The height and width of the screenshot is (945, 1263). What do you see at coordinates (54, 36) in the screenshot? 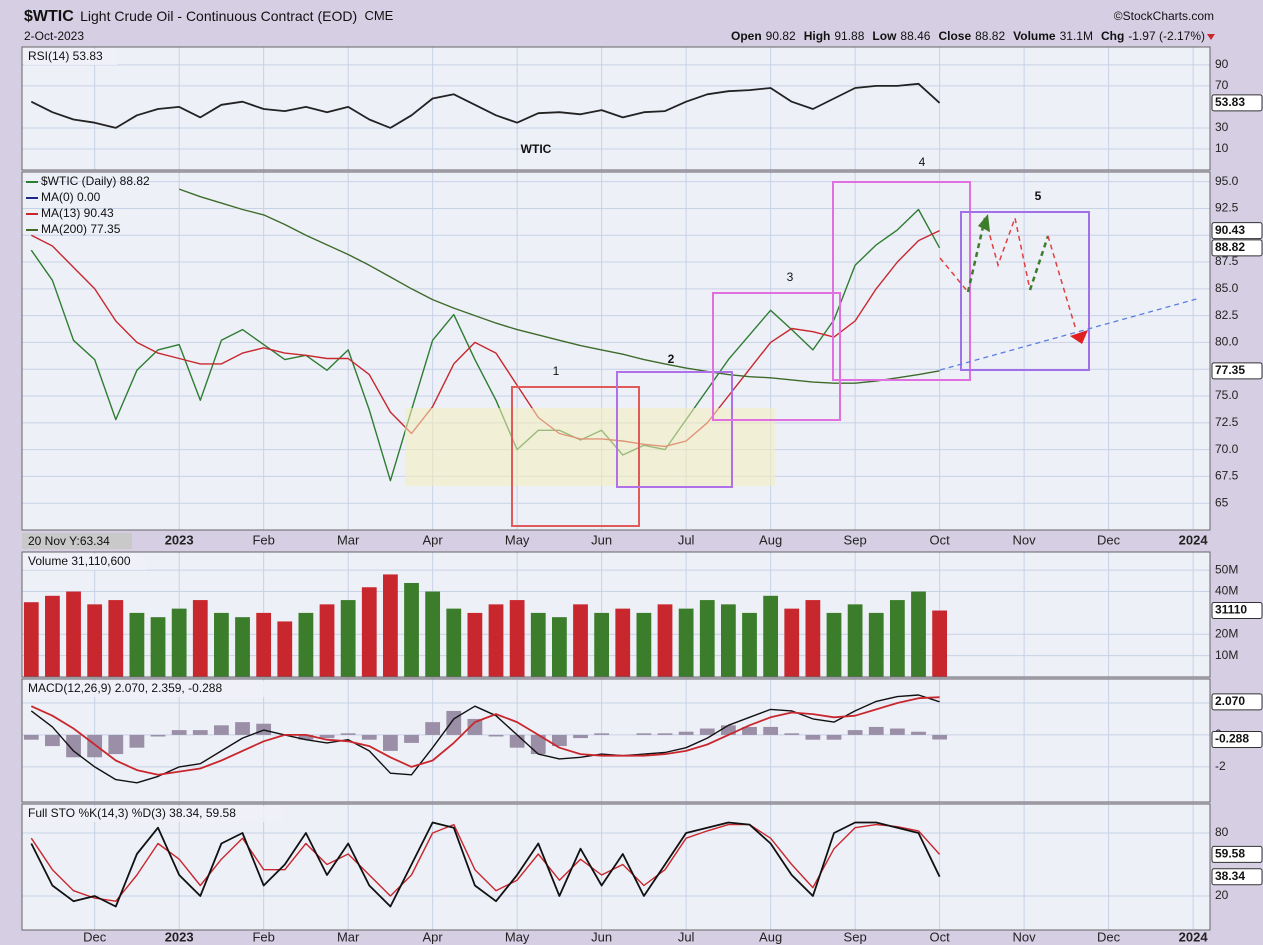
I see `date: 2-Oct-2023` at bounding box center [54, 36].